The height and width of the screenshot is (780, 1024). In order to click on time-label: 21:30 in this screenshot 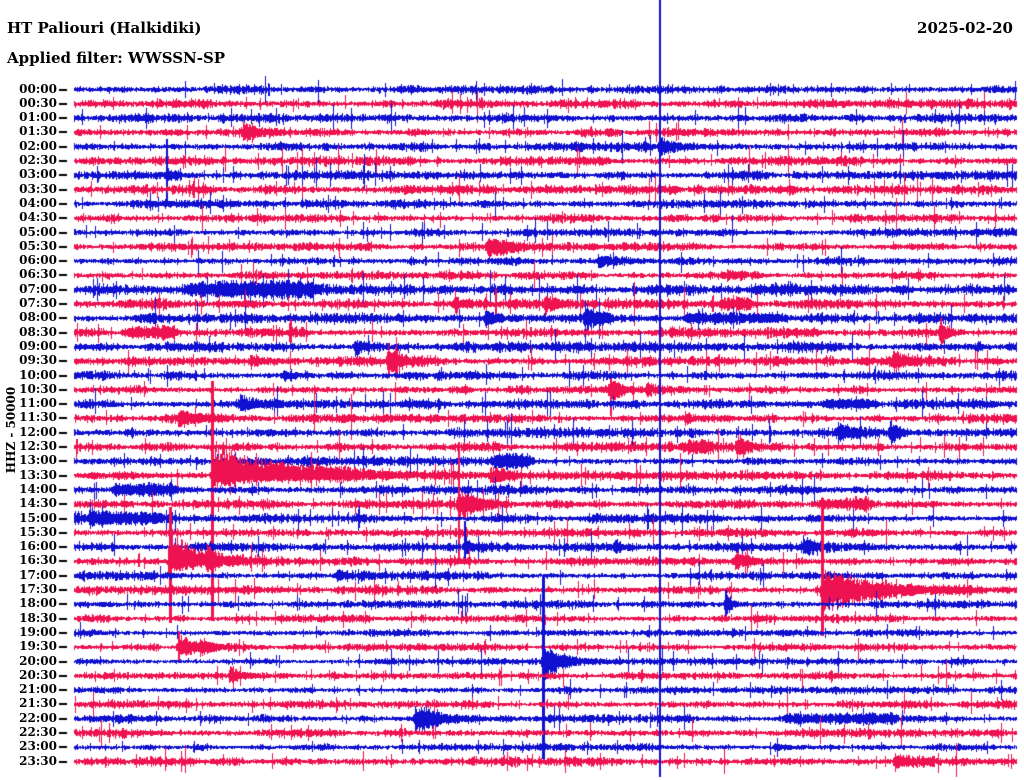, I will do `click(38, 703)`.